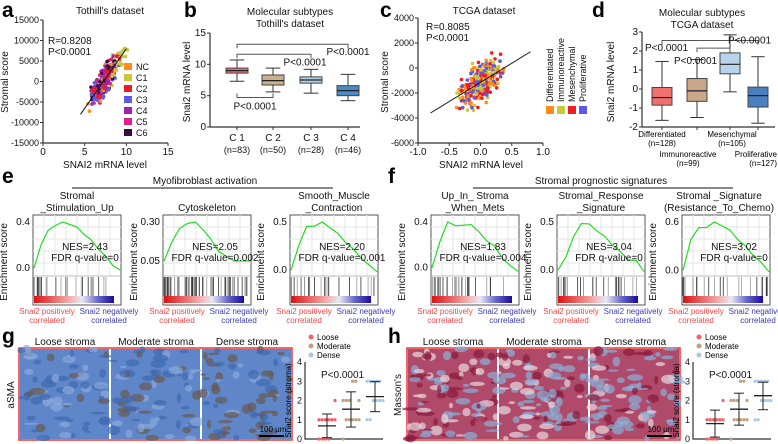  I want to click on y-tick-label: 15000, so click(26, 20).